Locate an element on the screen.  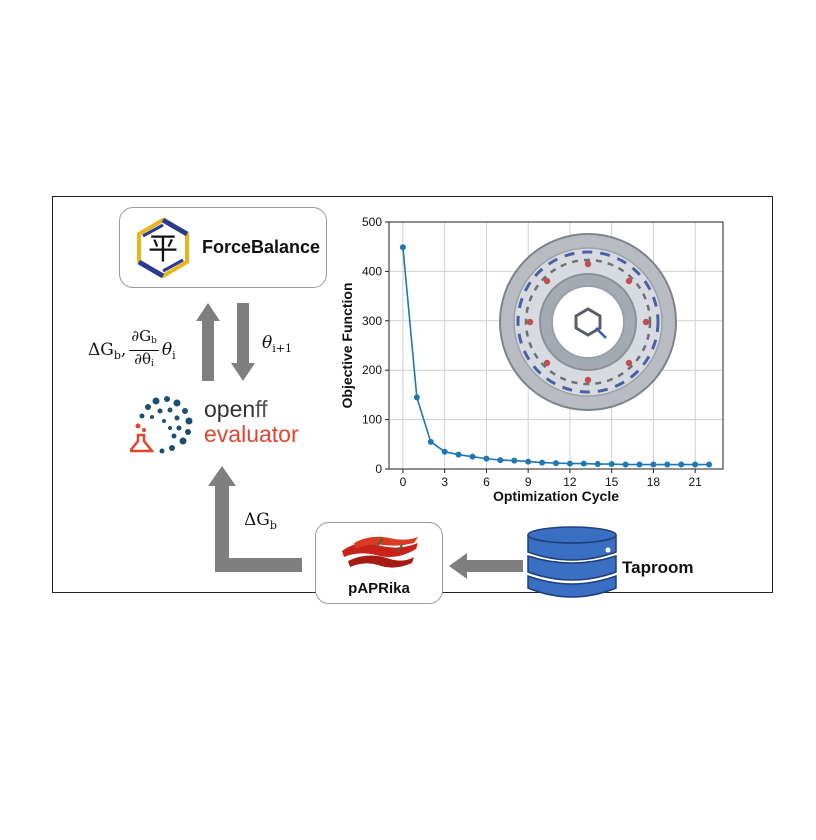
arrow-left-icon is located at coordinates (486, 566).